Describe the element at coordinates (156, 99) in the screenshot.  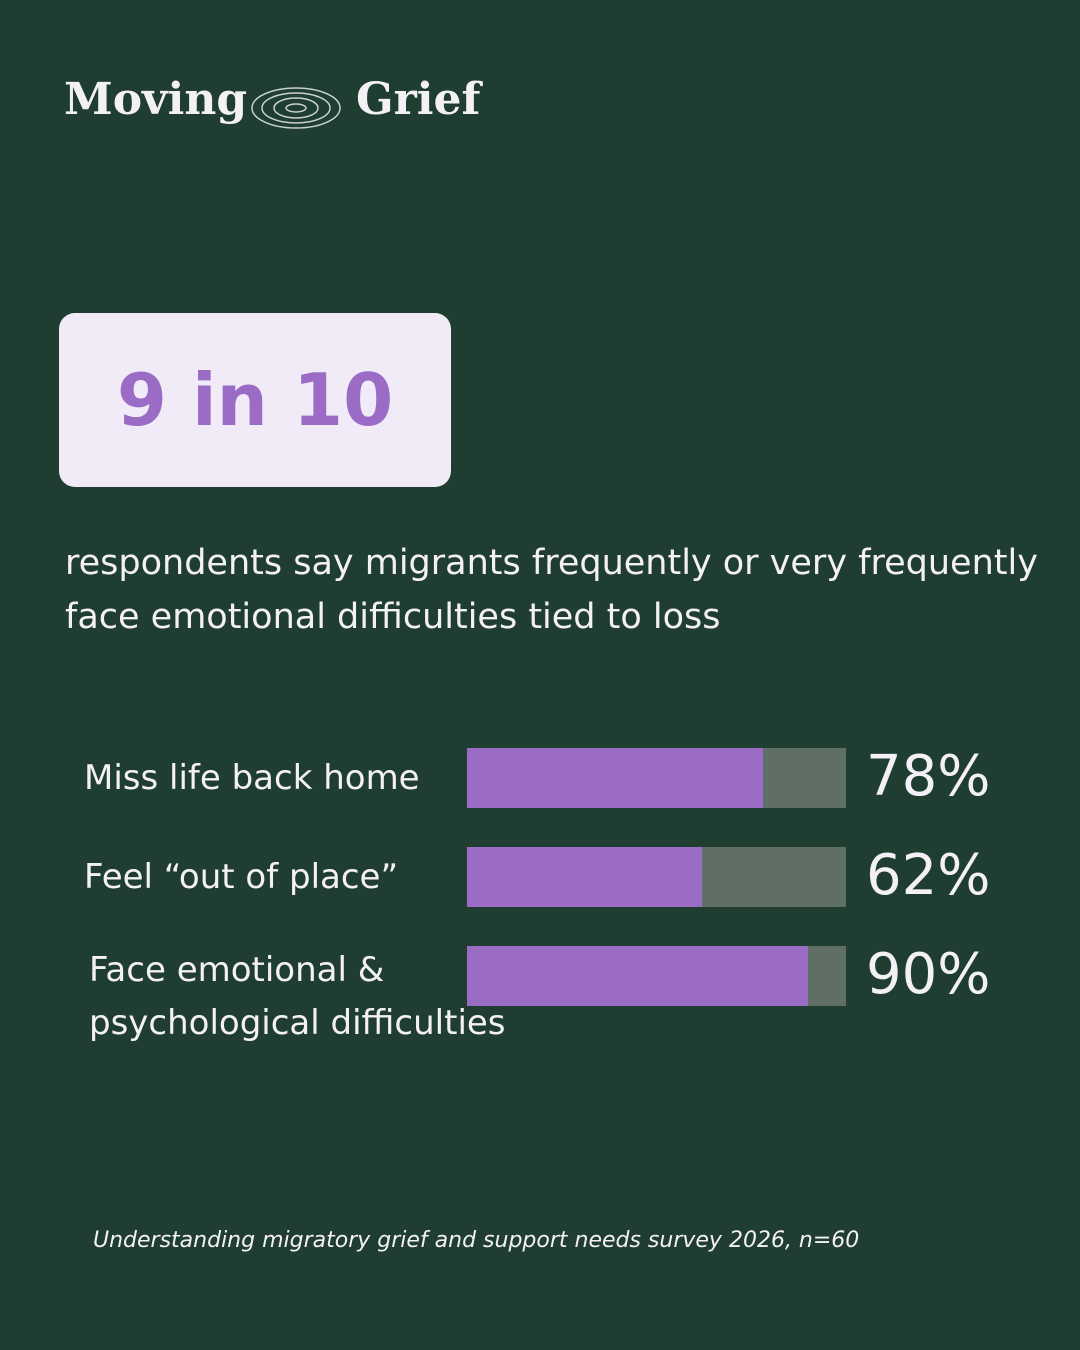
I see `brand-left: Moving` at that location.